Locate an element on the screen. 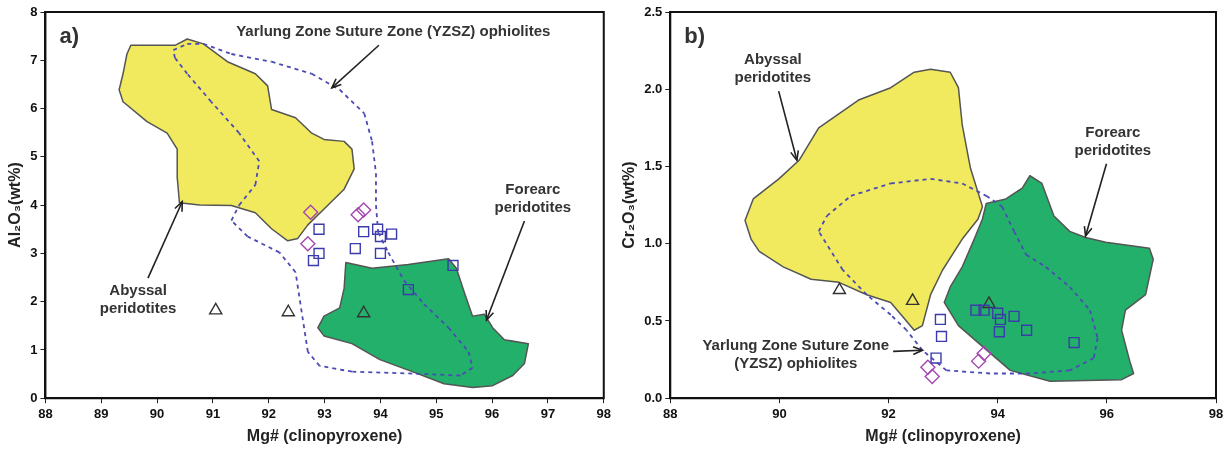 The height and width of the screenshot is (450, 1228). y-tick-label: 7 is located at coordinates (34, 59).